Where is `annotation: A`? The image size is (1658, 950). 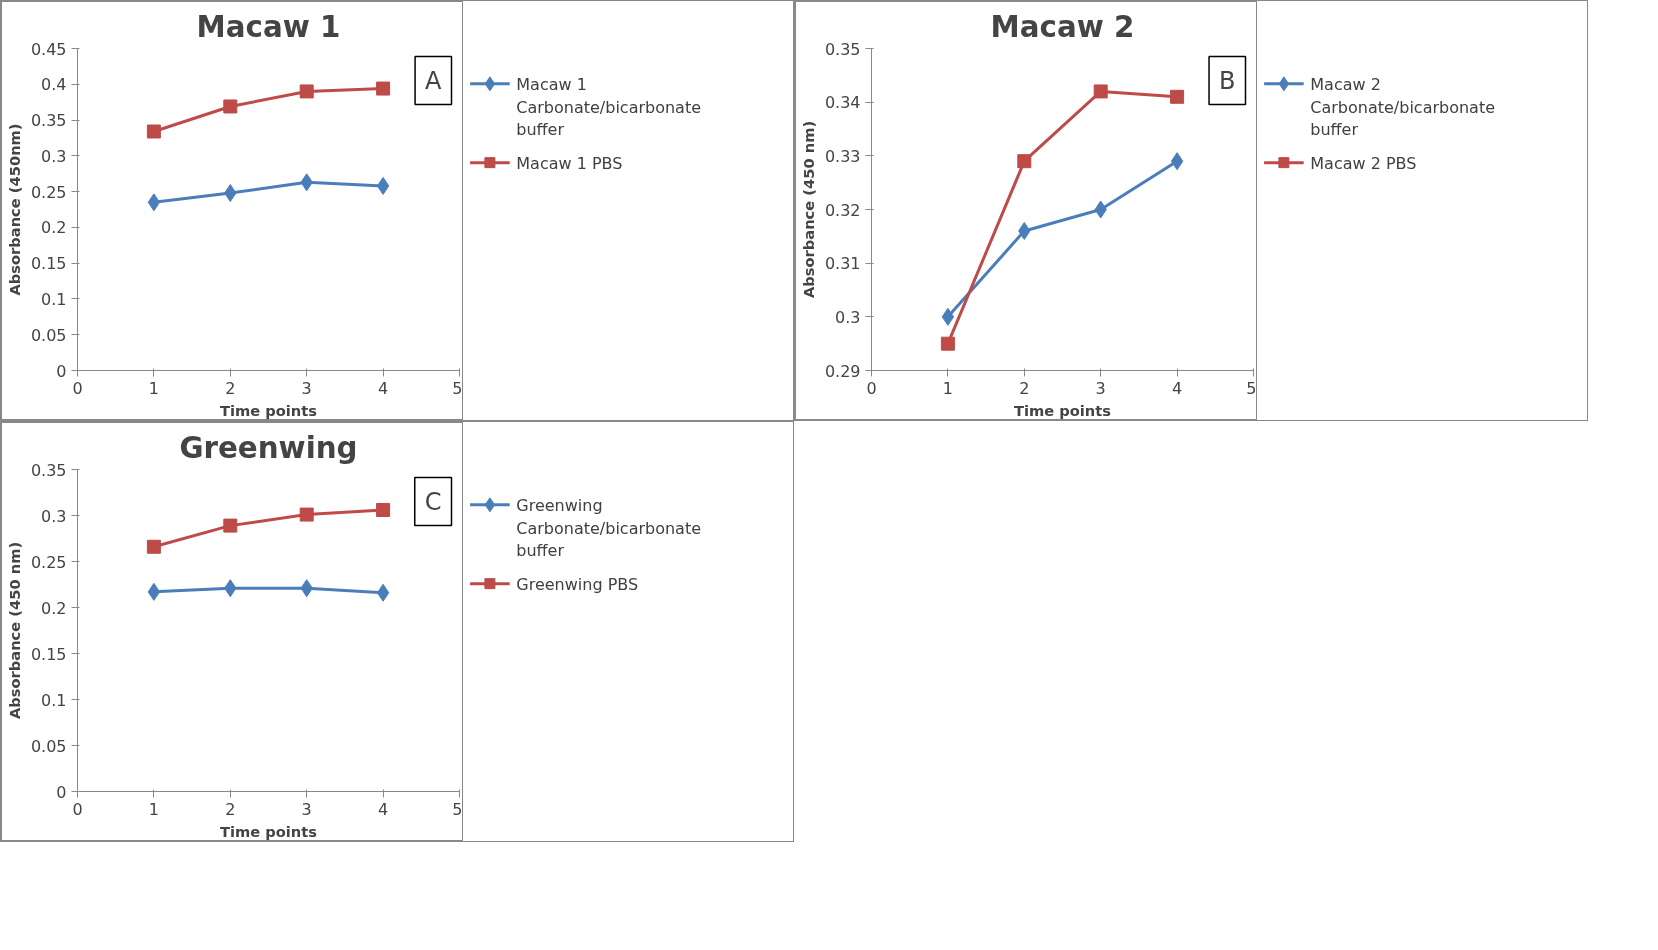
annotation: A is located at coordinates (434, 80).